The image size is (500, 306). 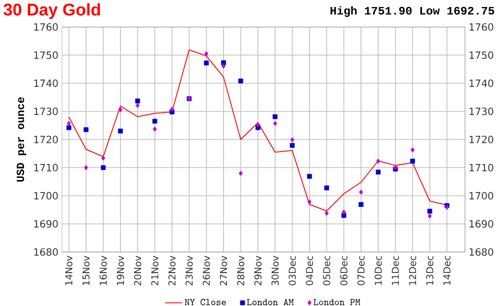 I want to click on x-tick-label: 27Nov, so click(x=224, y=271).